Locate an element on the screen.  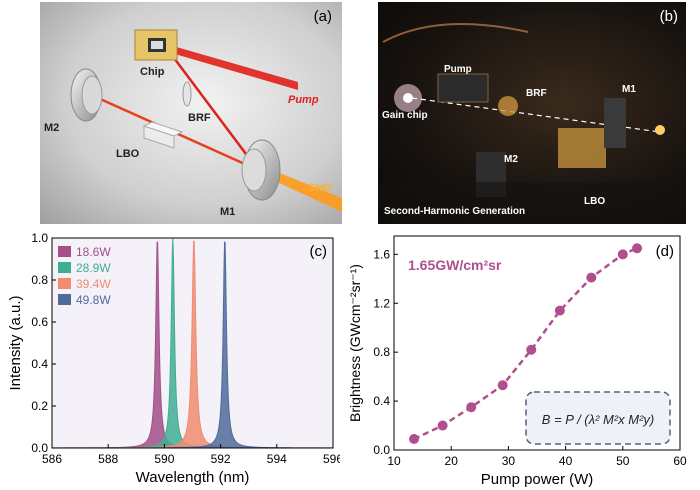
chip-component is located at coordinates (156, 45).